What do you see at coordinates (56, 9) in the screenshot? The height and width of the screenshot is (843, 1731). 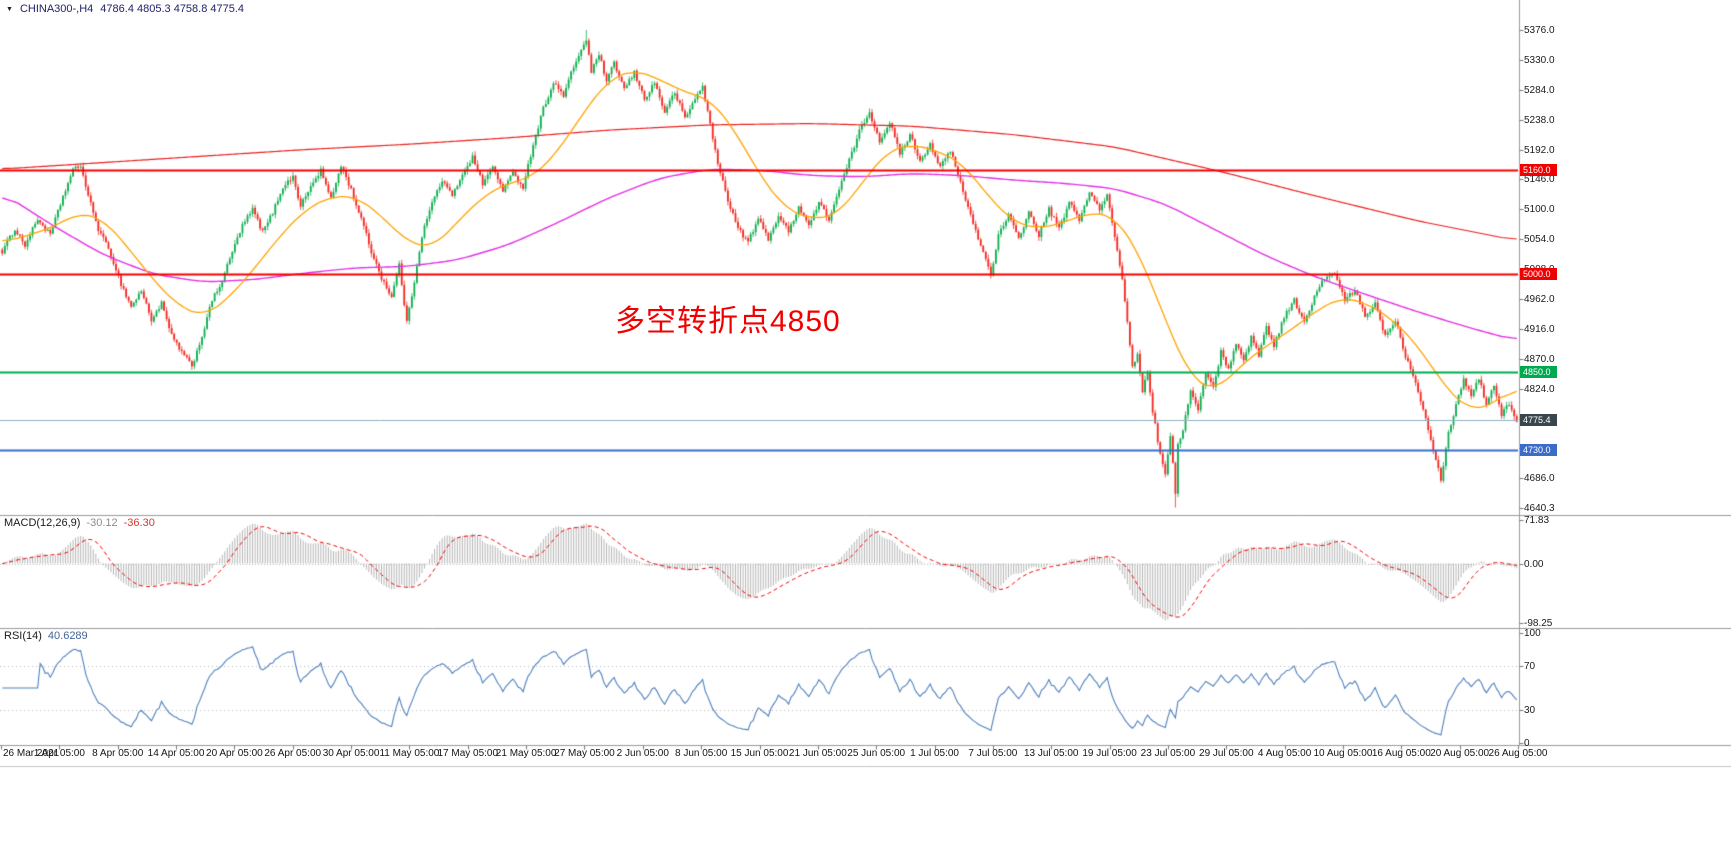 I see `symbol-timeframe-label: CHINA300-,H4` at bounding box center [56, 9].